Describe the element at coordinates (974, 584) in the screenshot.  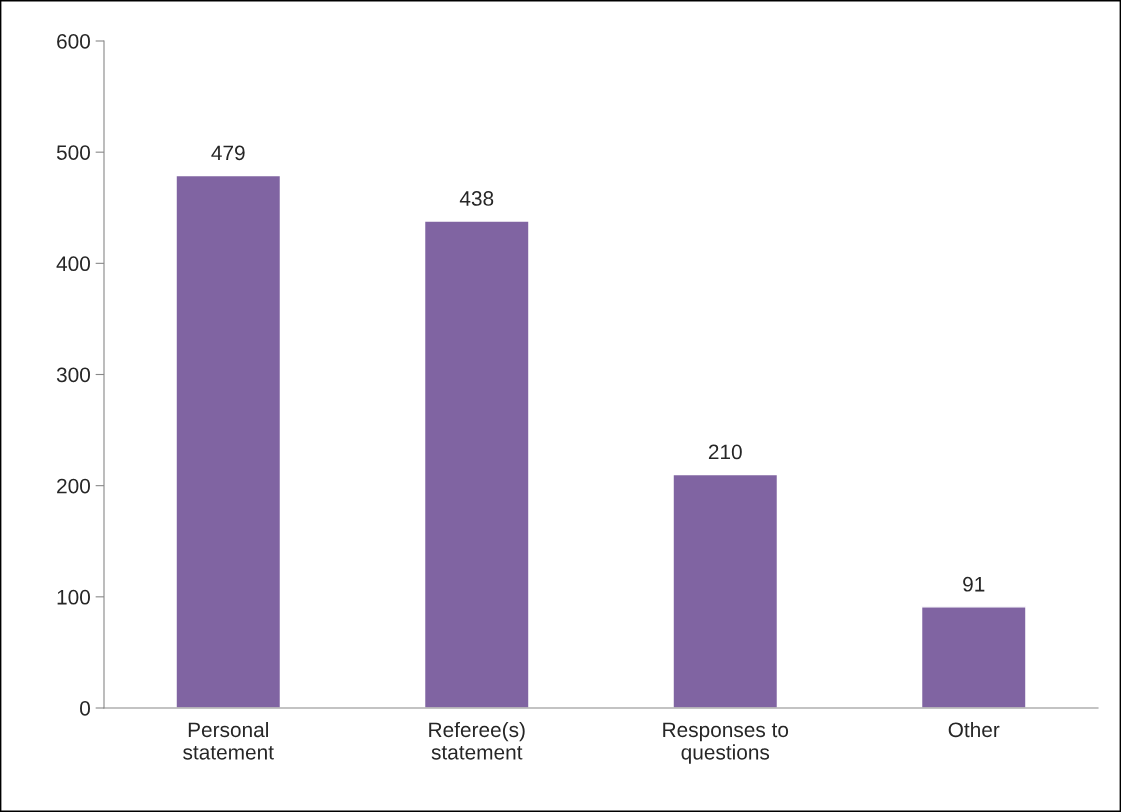
I see `data-label: 91` at that location.